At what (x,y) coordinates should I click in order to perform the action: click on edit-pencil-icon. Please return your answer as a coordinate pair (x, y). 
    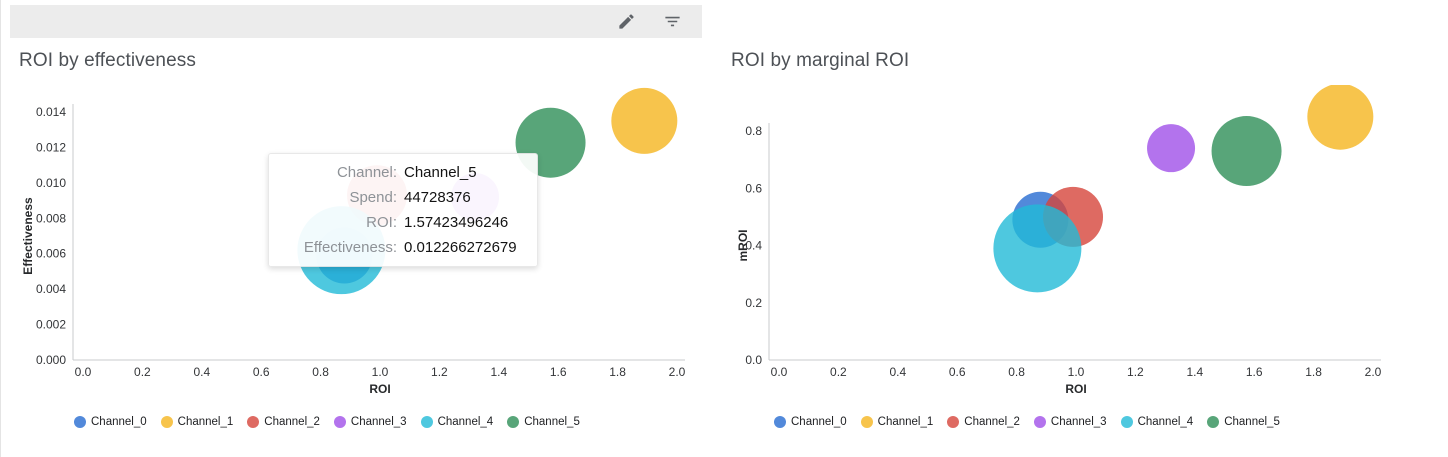
    Looking at the image, I should click on (626, 21).